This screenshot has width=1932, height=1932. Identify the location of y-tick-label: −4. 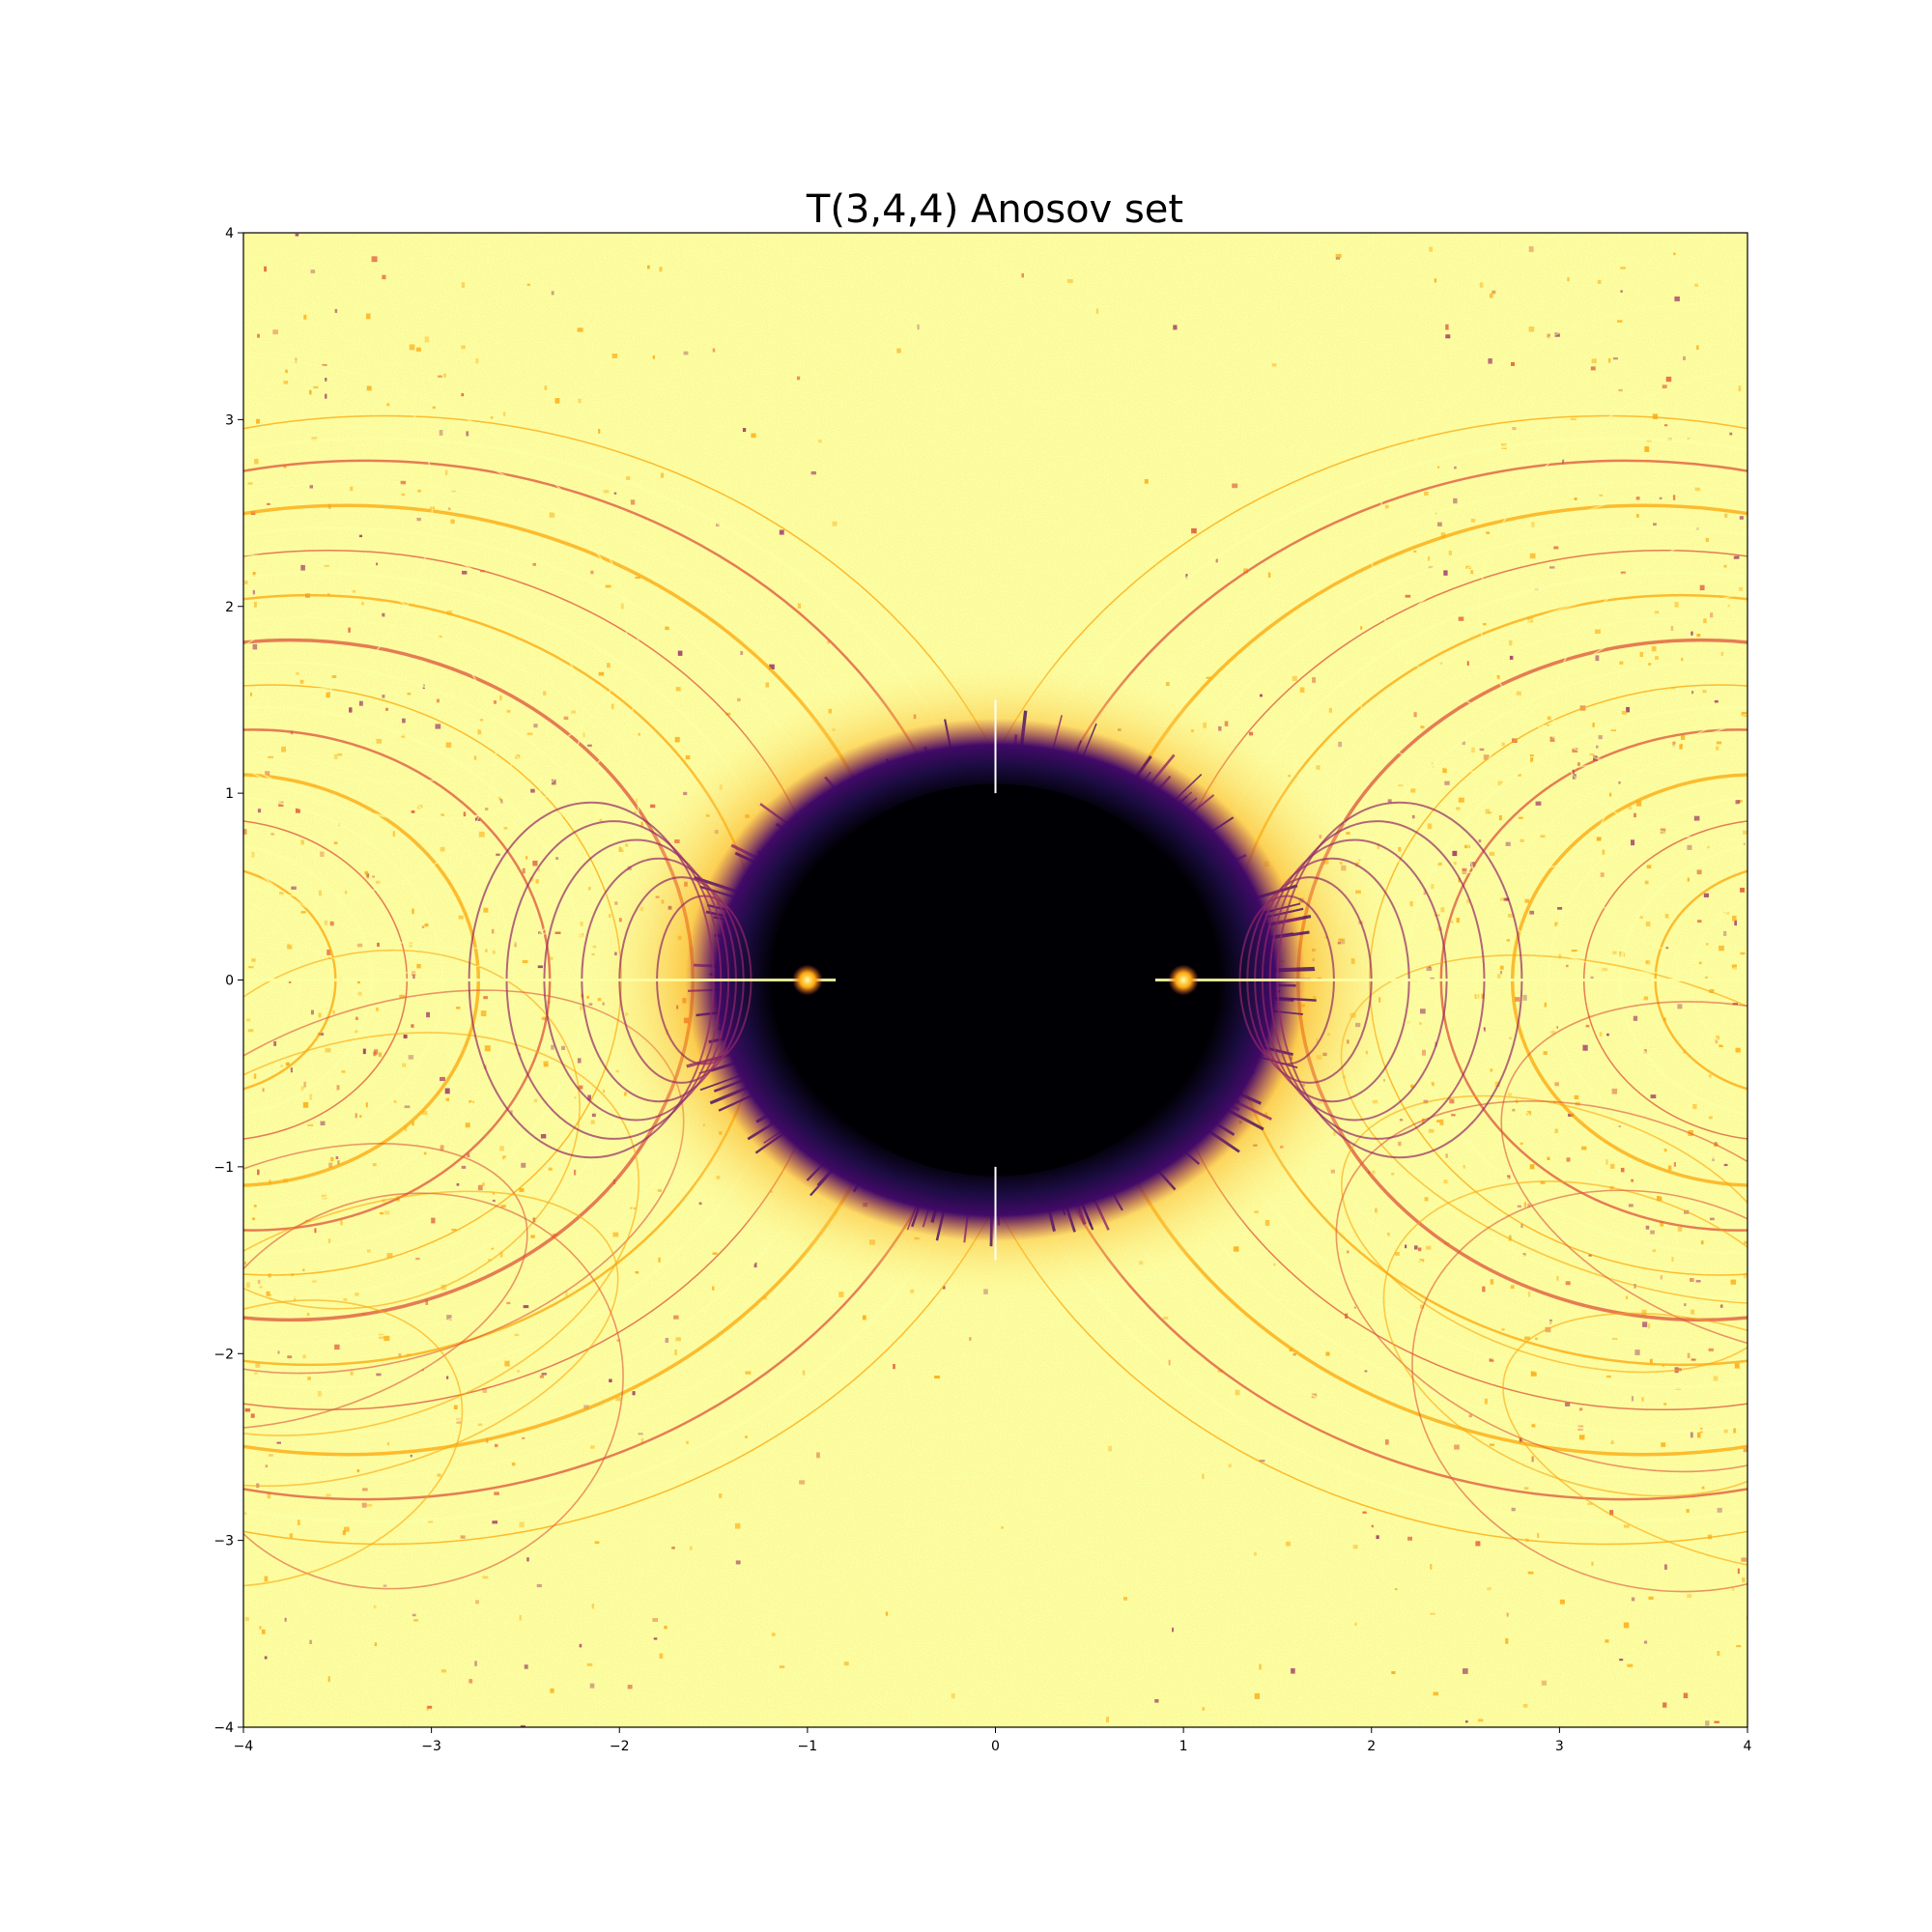
(223, 1728).